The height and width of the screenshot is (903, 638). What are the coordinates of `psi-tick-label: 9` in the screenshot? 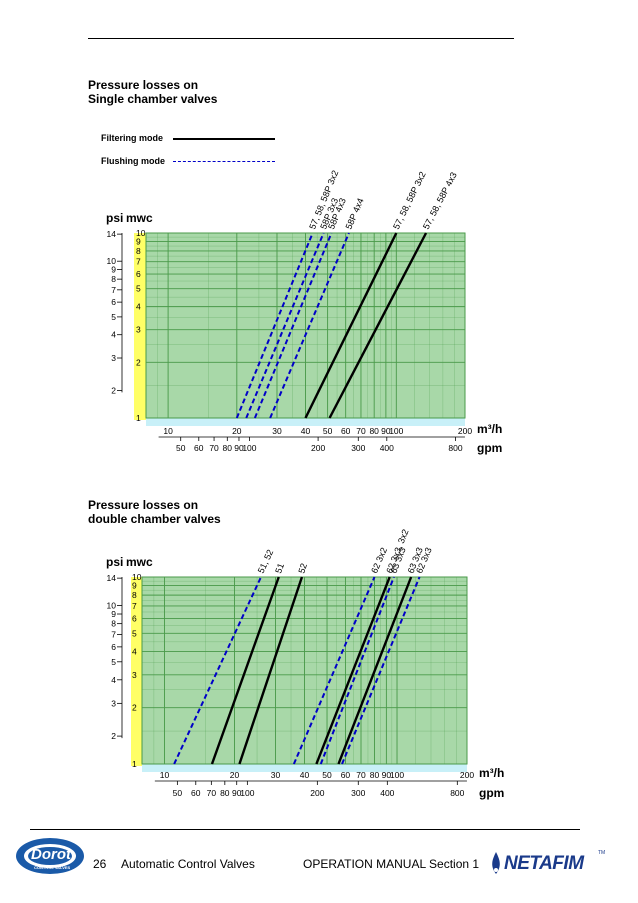 It's located at (113, 614).